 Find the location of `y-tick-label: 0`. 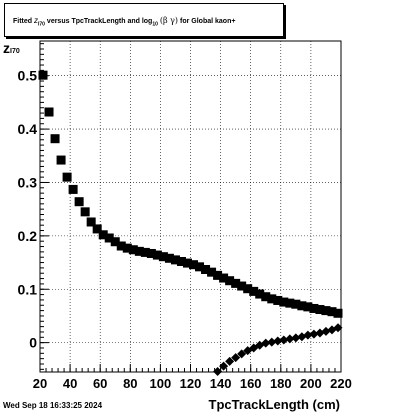

y-tick-label: 0 is located at coordinates (33, 343).